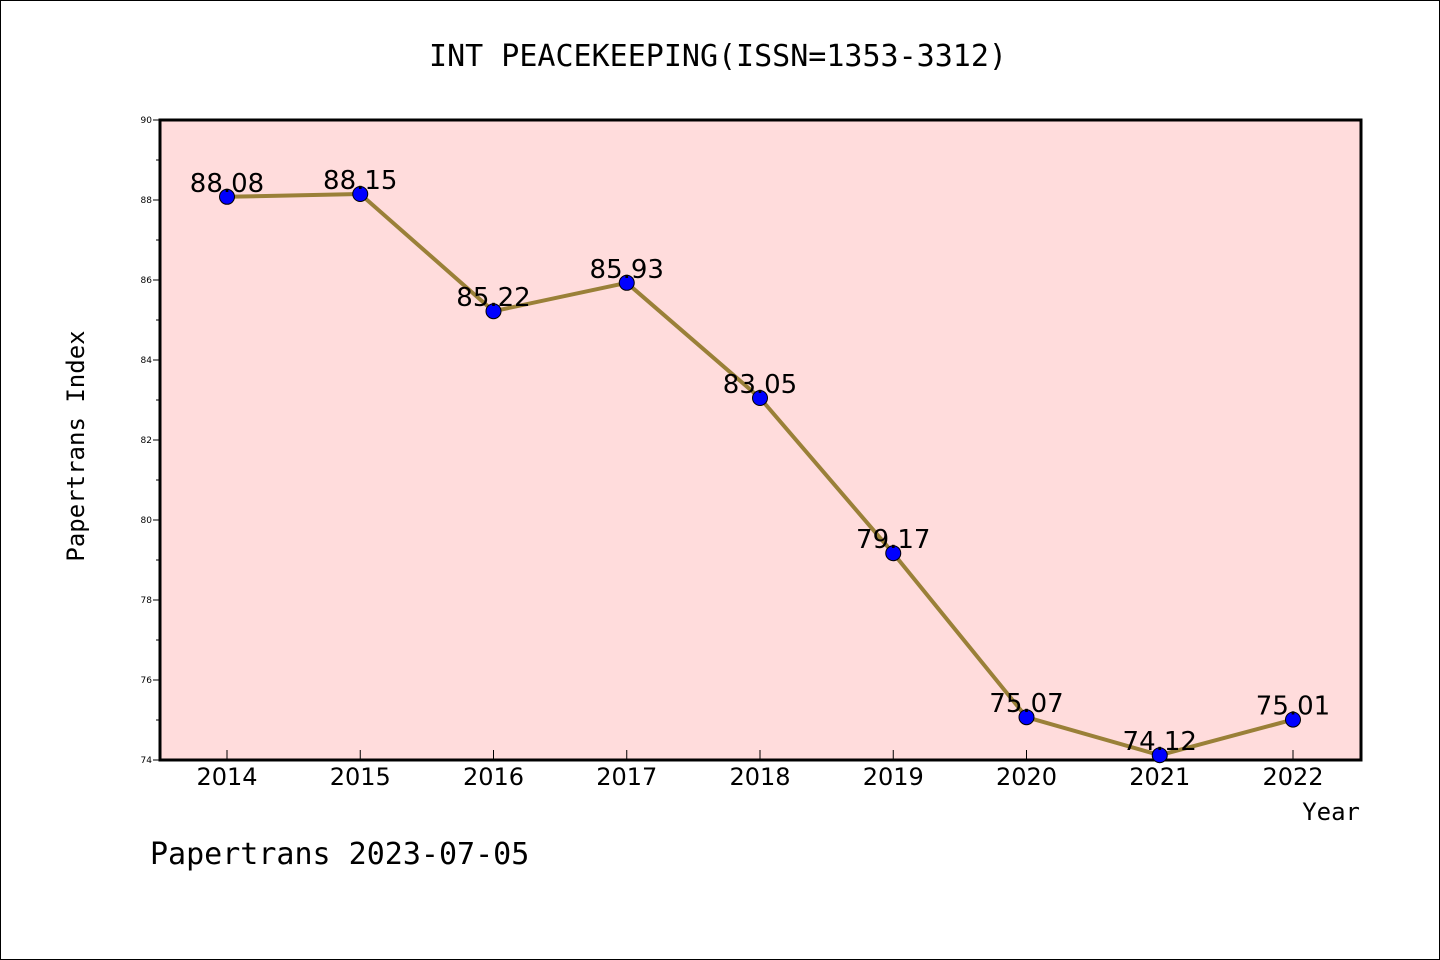  I want to click on y-tick-label: 76, so click(147, 681).